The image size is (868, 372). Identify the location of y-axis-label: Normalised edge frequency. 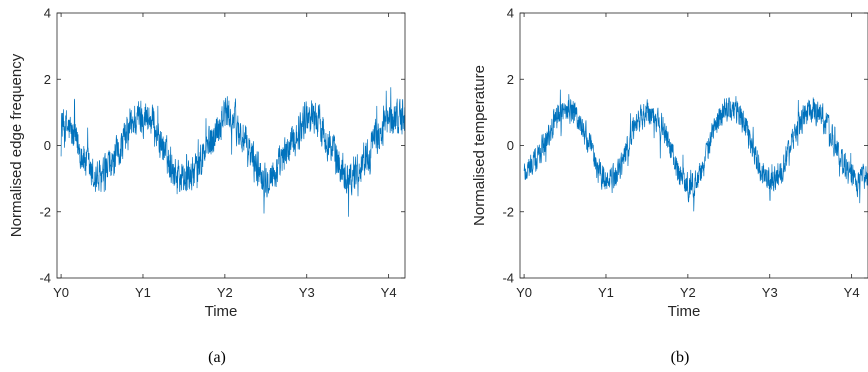
(16, 145).